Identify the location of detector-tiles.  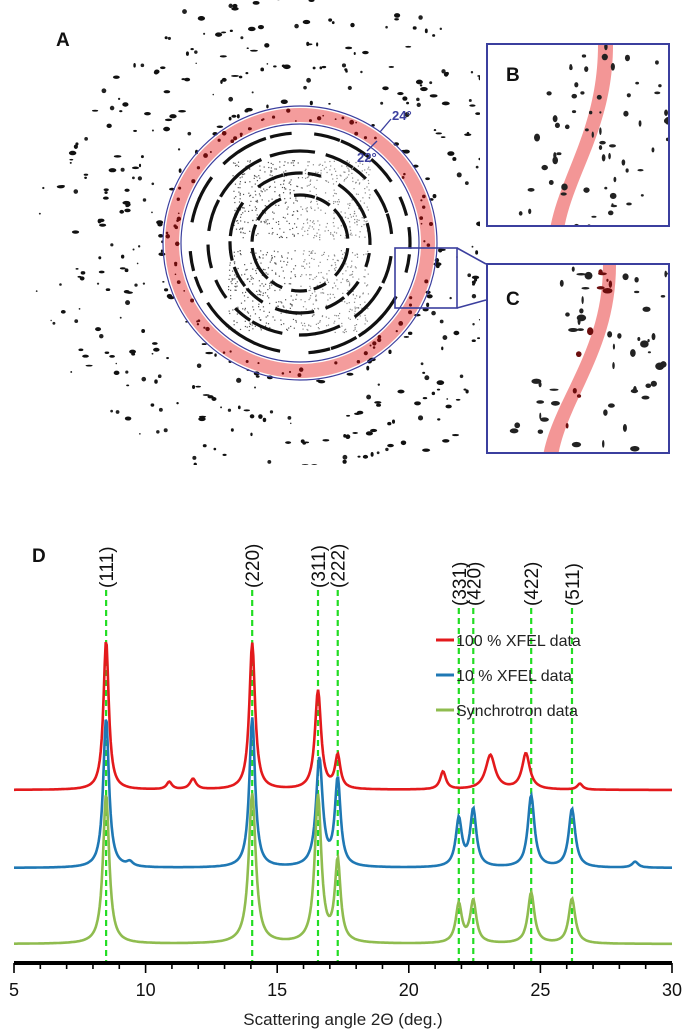
(299, 247).